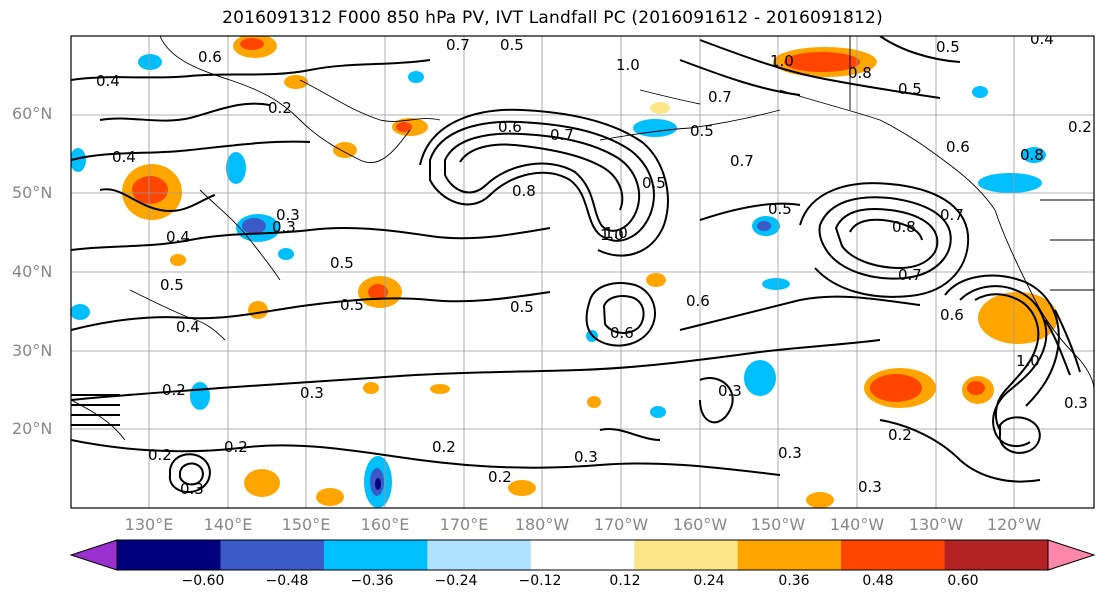 The height and width of the screenshot is (601, 1105). I want to click on colorbar-tick-label: 0.60, so click(963, 581).